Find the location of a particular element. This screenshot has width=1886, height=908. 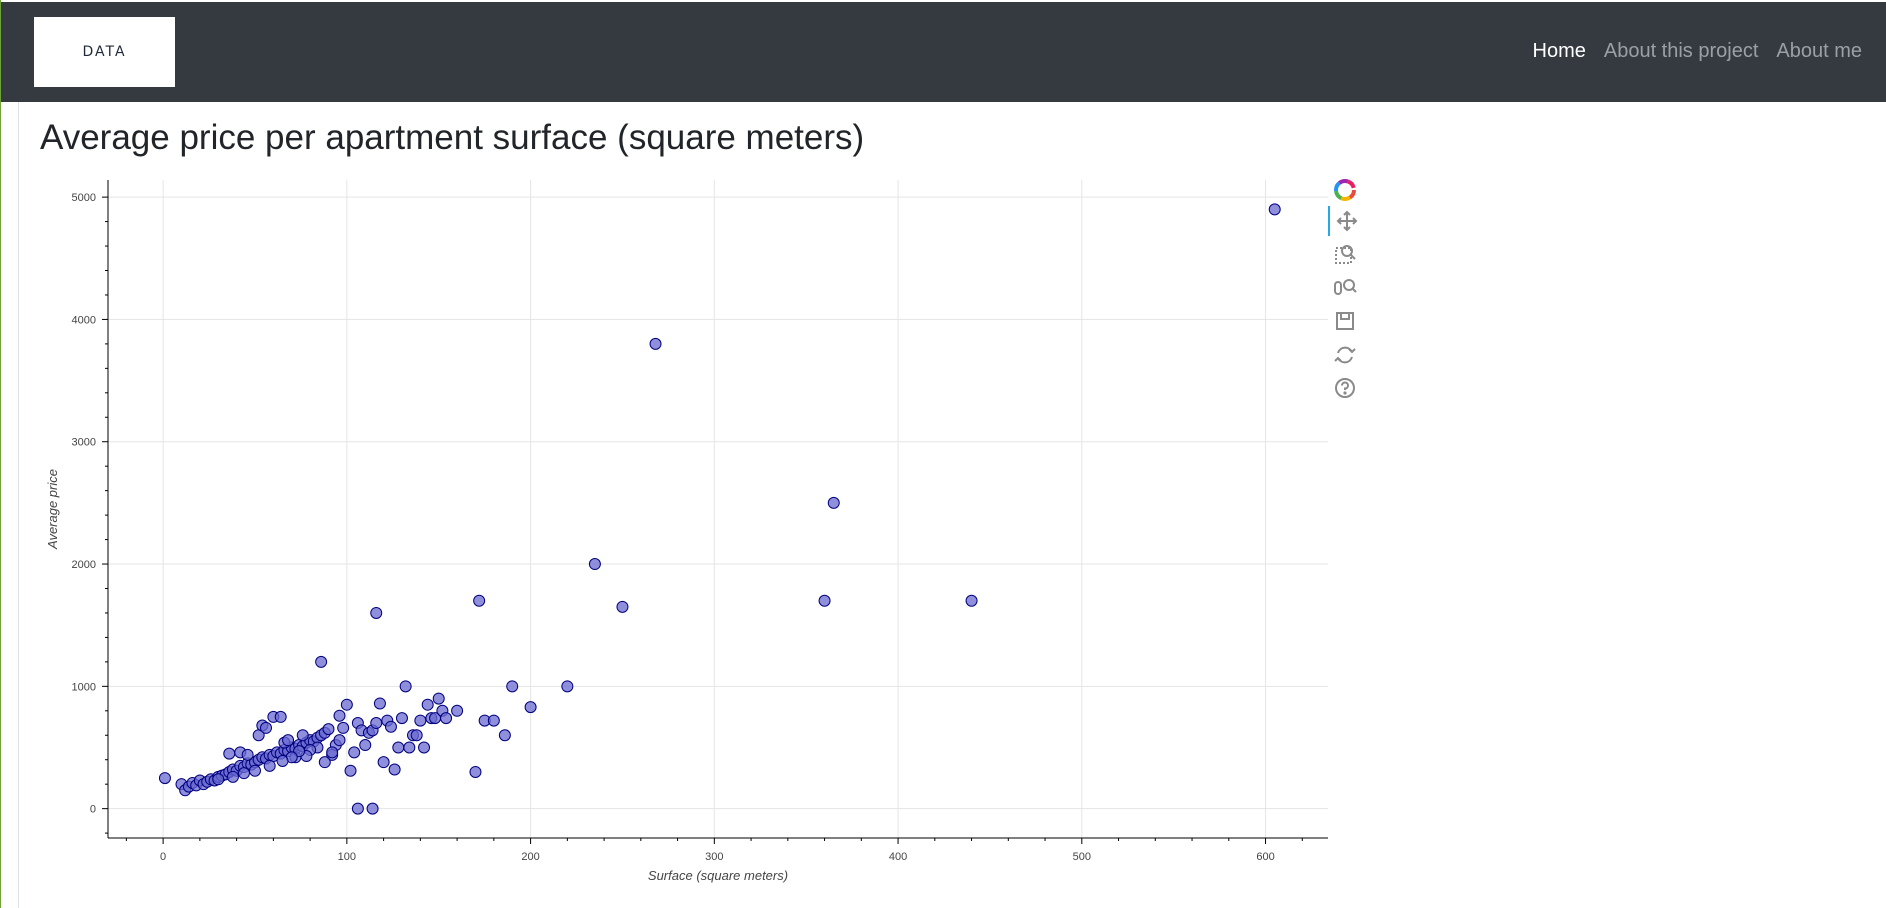

nav-links: Home About this project About me is located at coordinates (1689, 51).